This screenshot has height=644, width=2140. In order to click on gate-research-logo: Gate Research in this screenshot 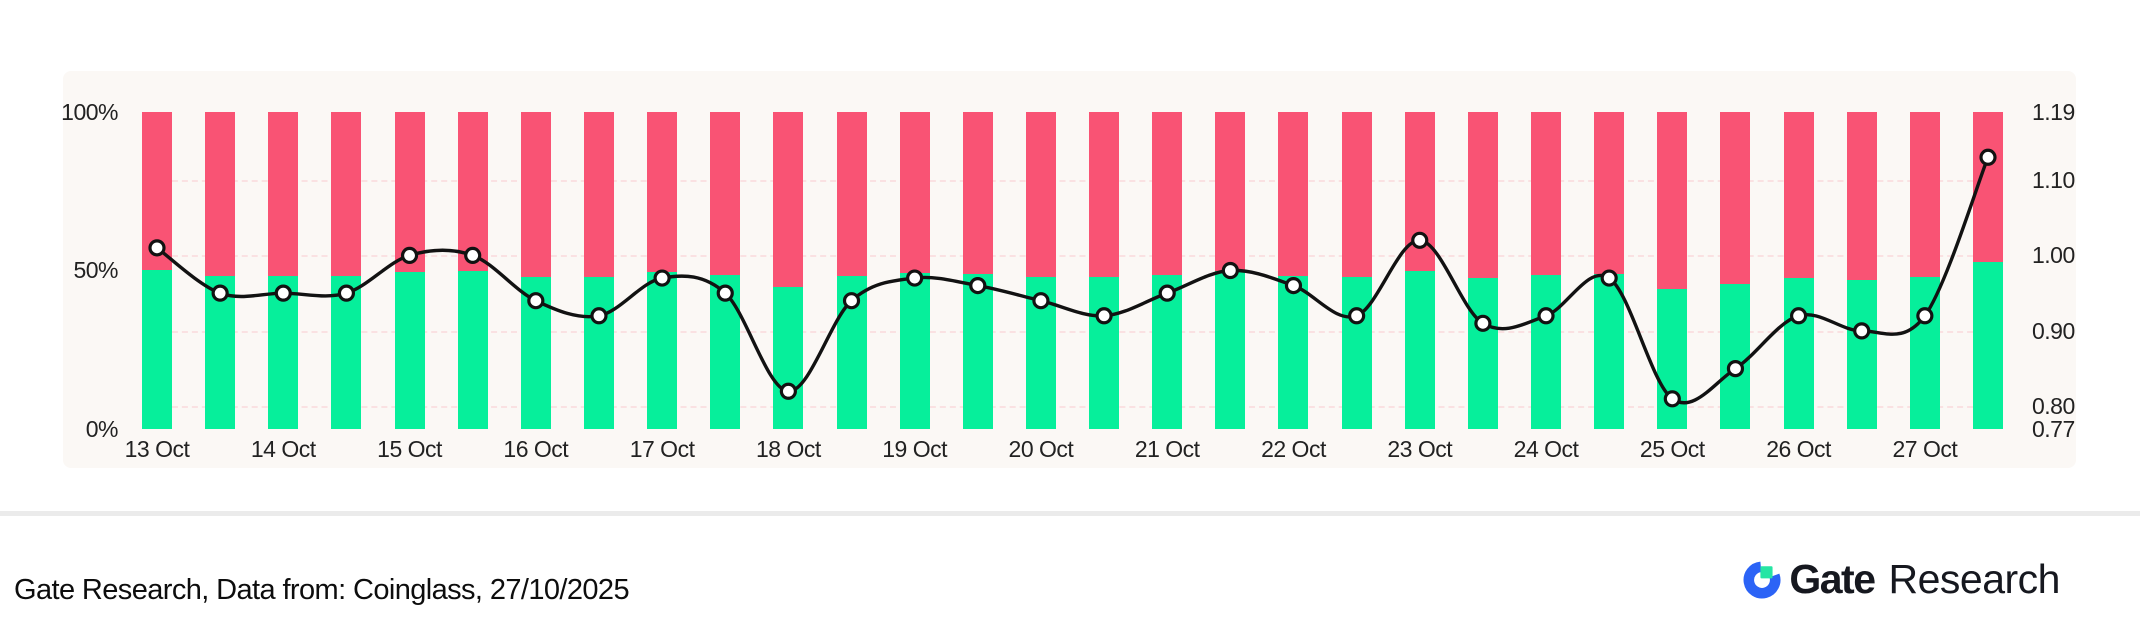, I will do `click(1902, 579)`.